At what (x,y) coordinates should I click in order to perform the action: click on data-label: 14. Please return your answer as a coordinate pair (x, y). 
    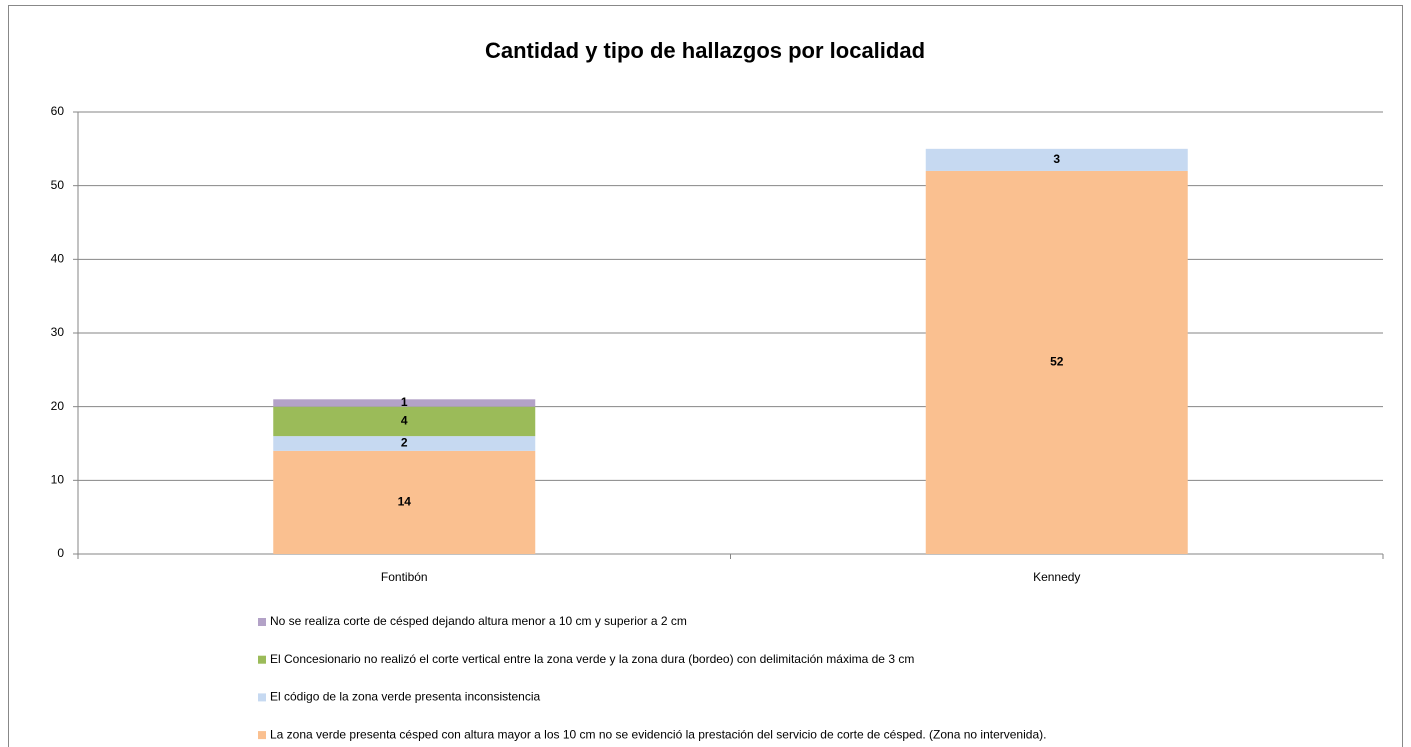
    Looking at the image, I should click on (405, 502).